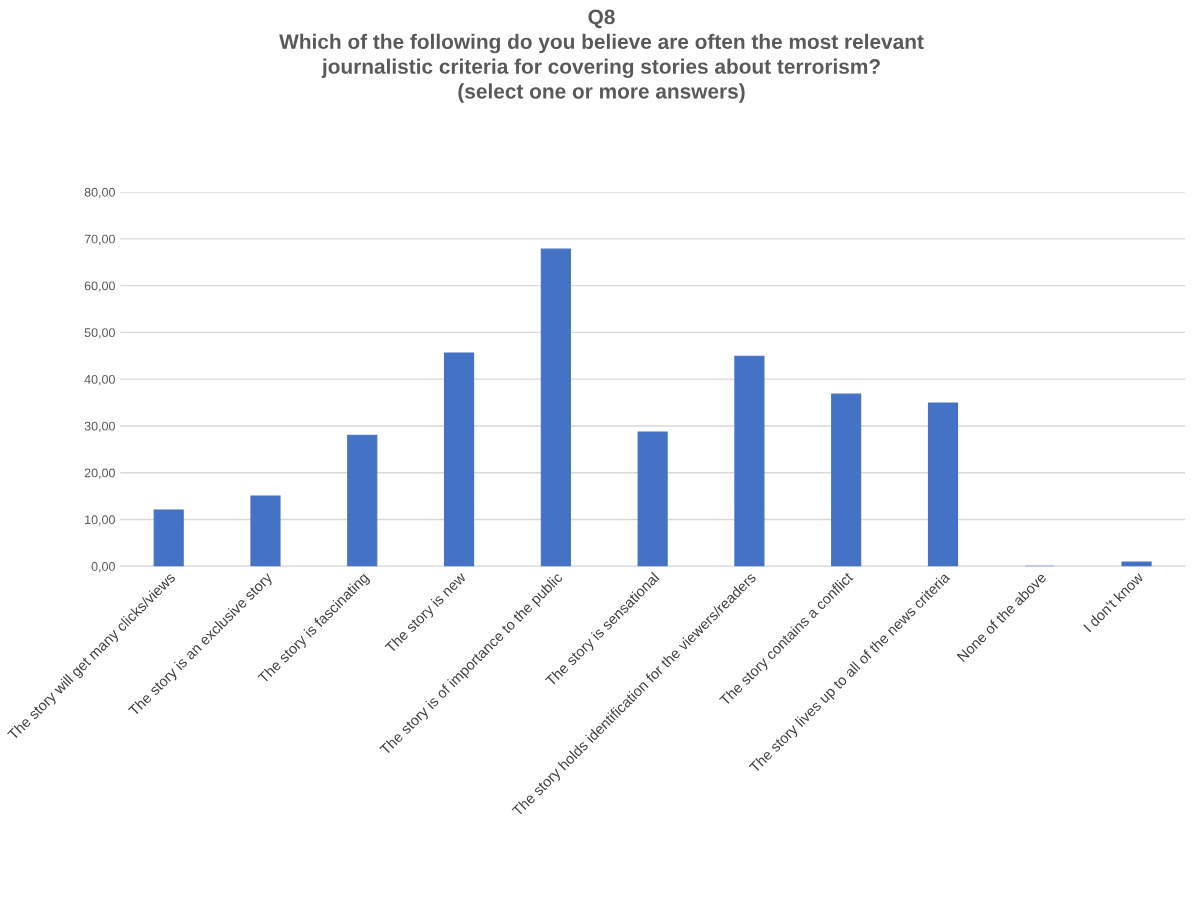 Image resolution: width=1203 pixels, height=906 pixels. What do you see at coordinates (99, 239) in the screenshot?
I see `y-tick-label: 70,00` at bounding box center [99, 239].